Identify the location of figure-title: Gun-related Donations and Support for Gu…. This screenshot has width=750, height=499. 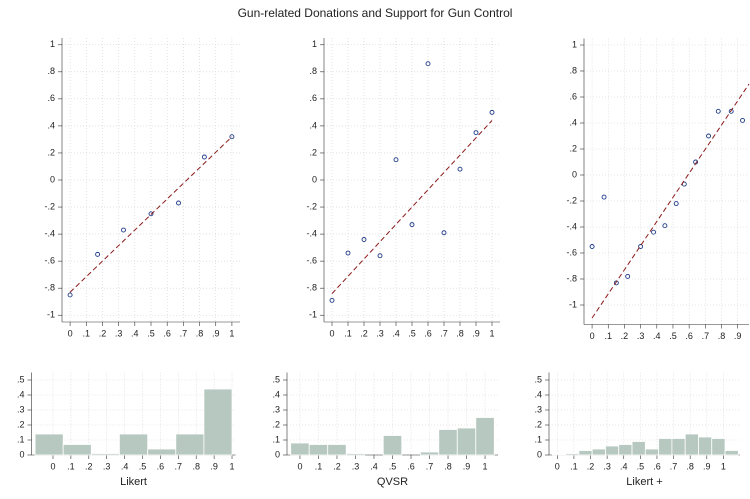
(375, 13).